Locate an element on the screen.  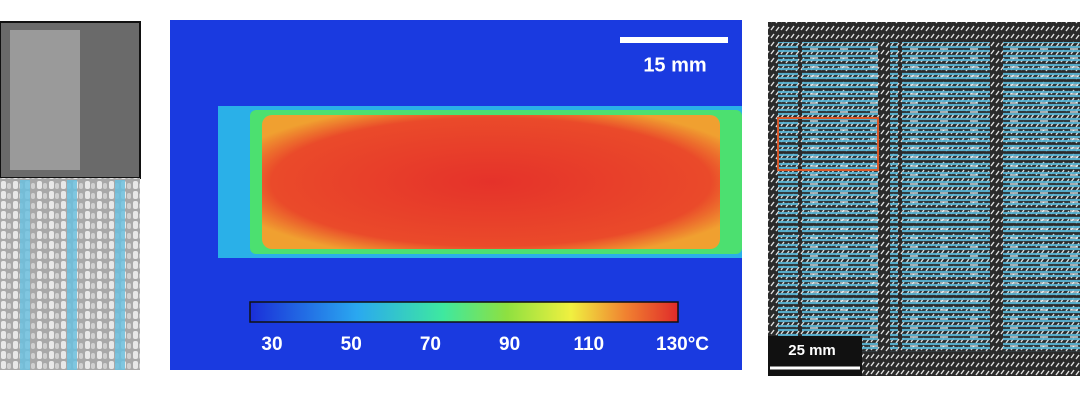
left-panel is located at coordinates (70, 195).